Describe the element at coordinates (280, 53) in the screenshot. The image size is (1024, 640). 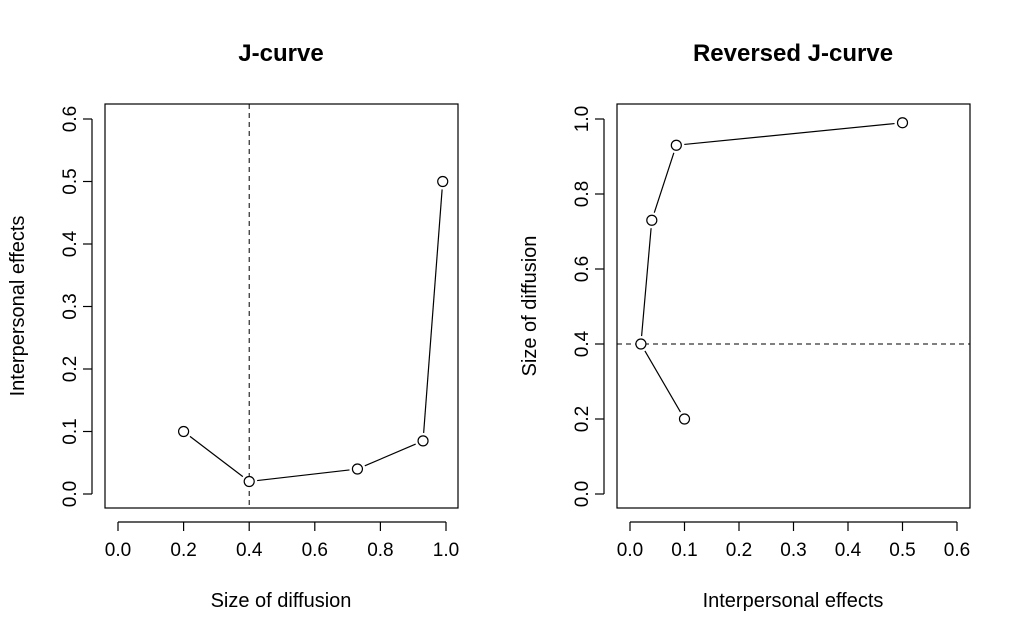
I see `chart-title: J-curve` at that location.